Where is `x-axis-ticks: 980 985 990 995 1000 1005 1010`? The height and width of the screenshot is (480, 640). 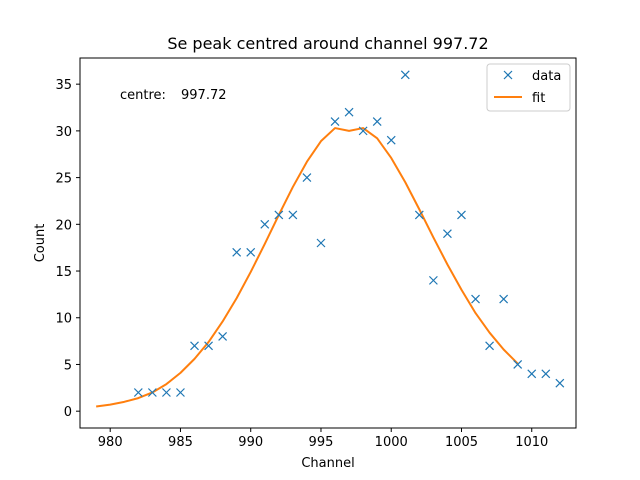 x-axis-ticks: 980 985 990 995 1000 1005 1010 is located at coordinates (323, 439).